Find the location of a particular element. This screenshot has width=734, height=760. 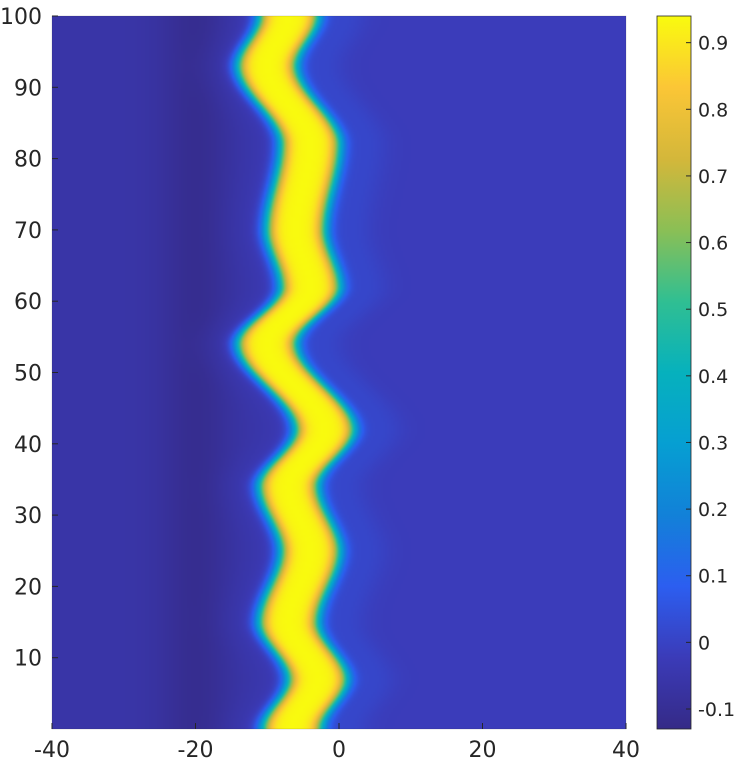

y-tick-label: 60 is located at coordinates (28, 302).